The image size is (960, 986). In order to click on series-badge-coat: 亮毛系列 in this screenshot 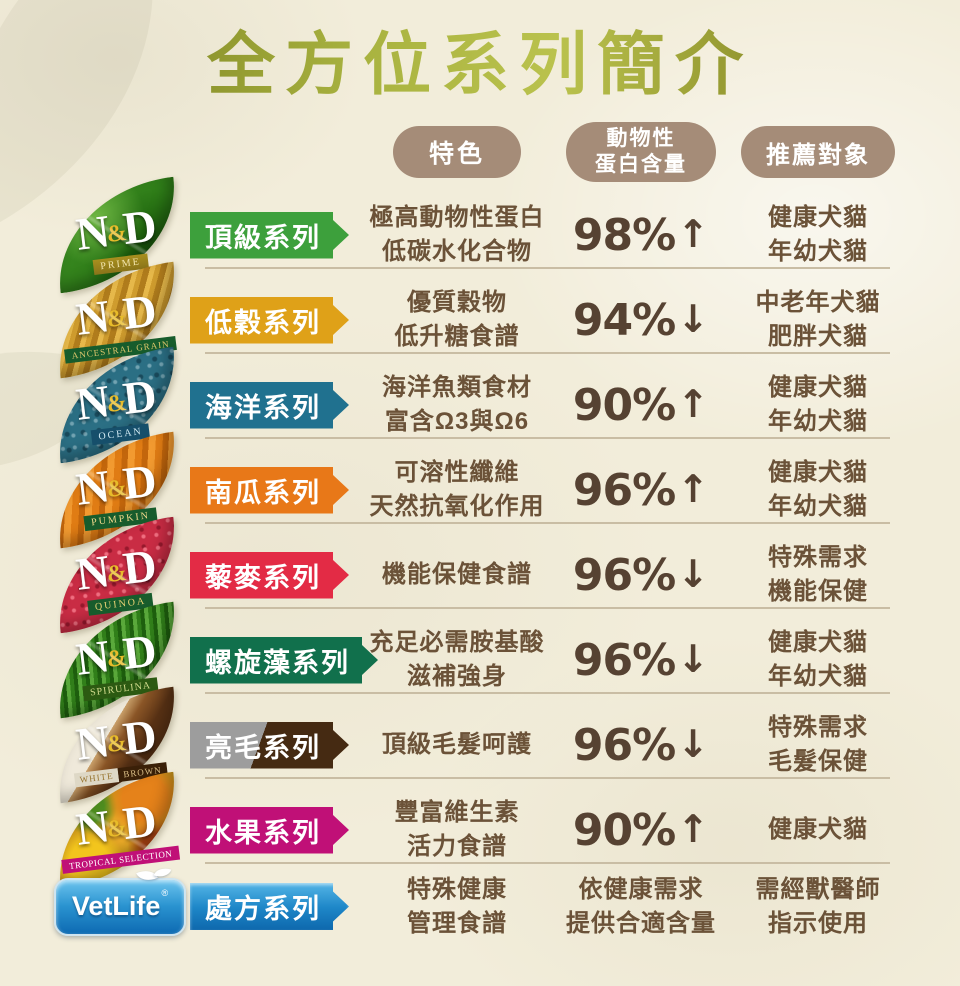, I will do `click(269, 745)`.